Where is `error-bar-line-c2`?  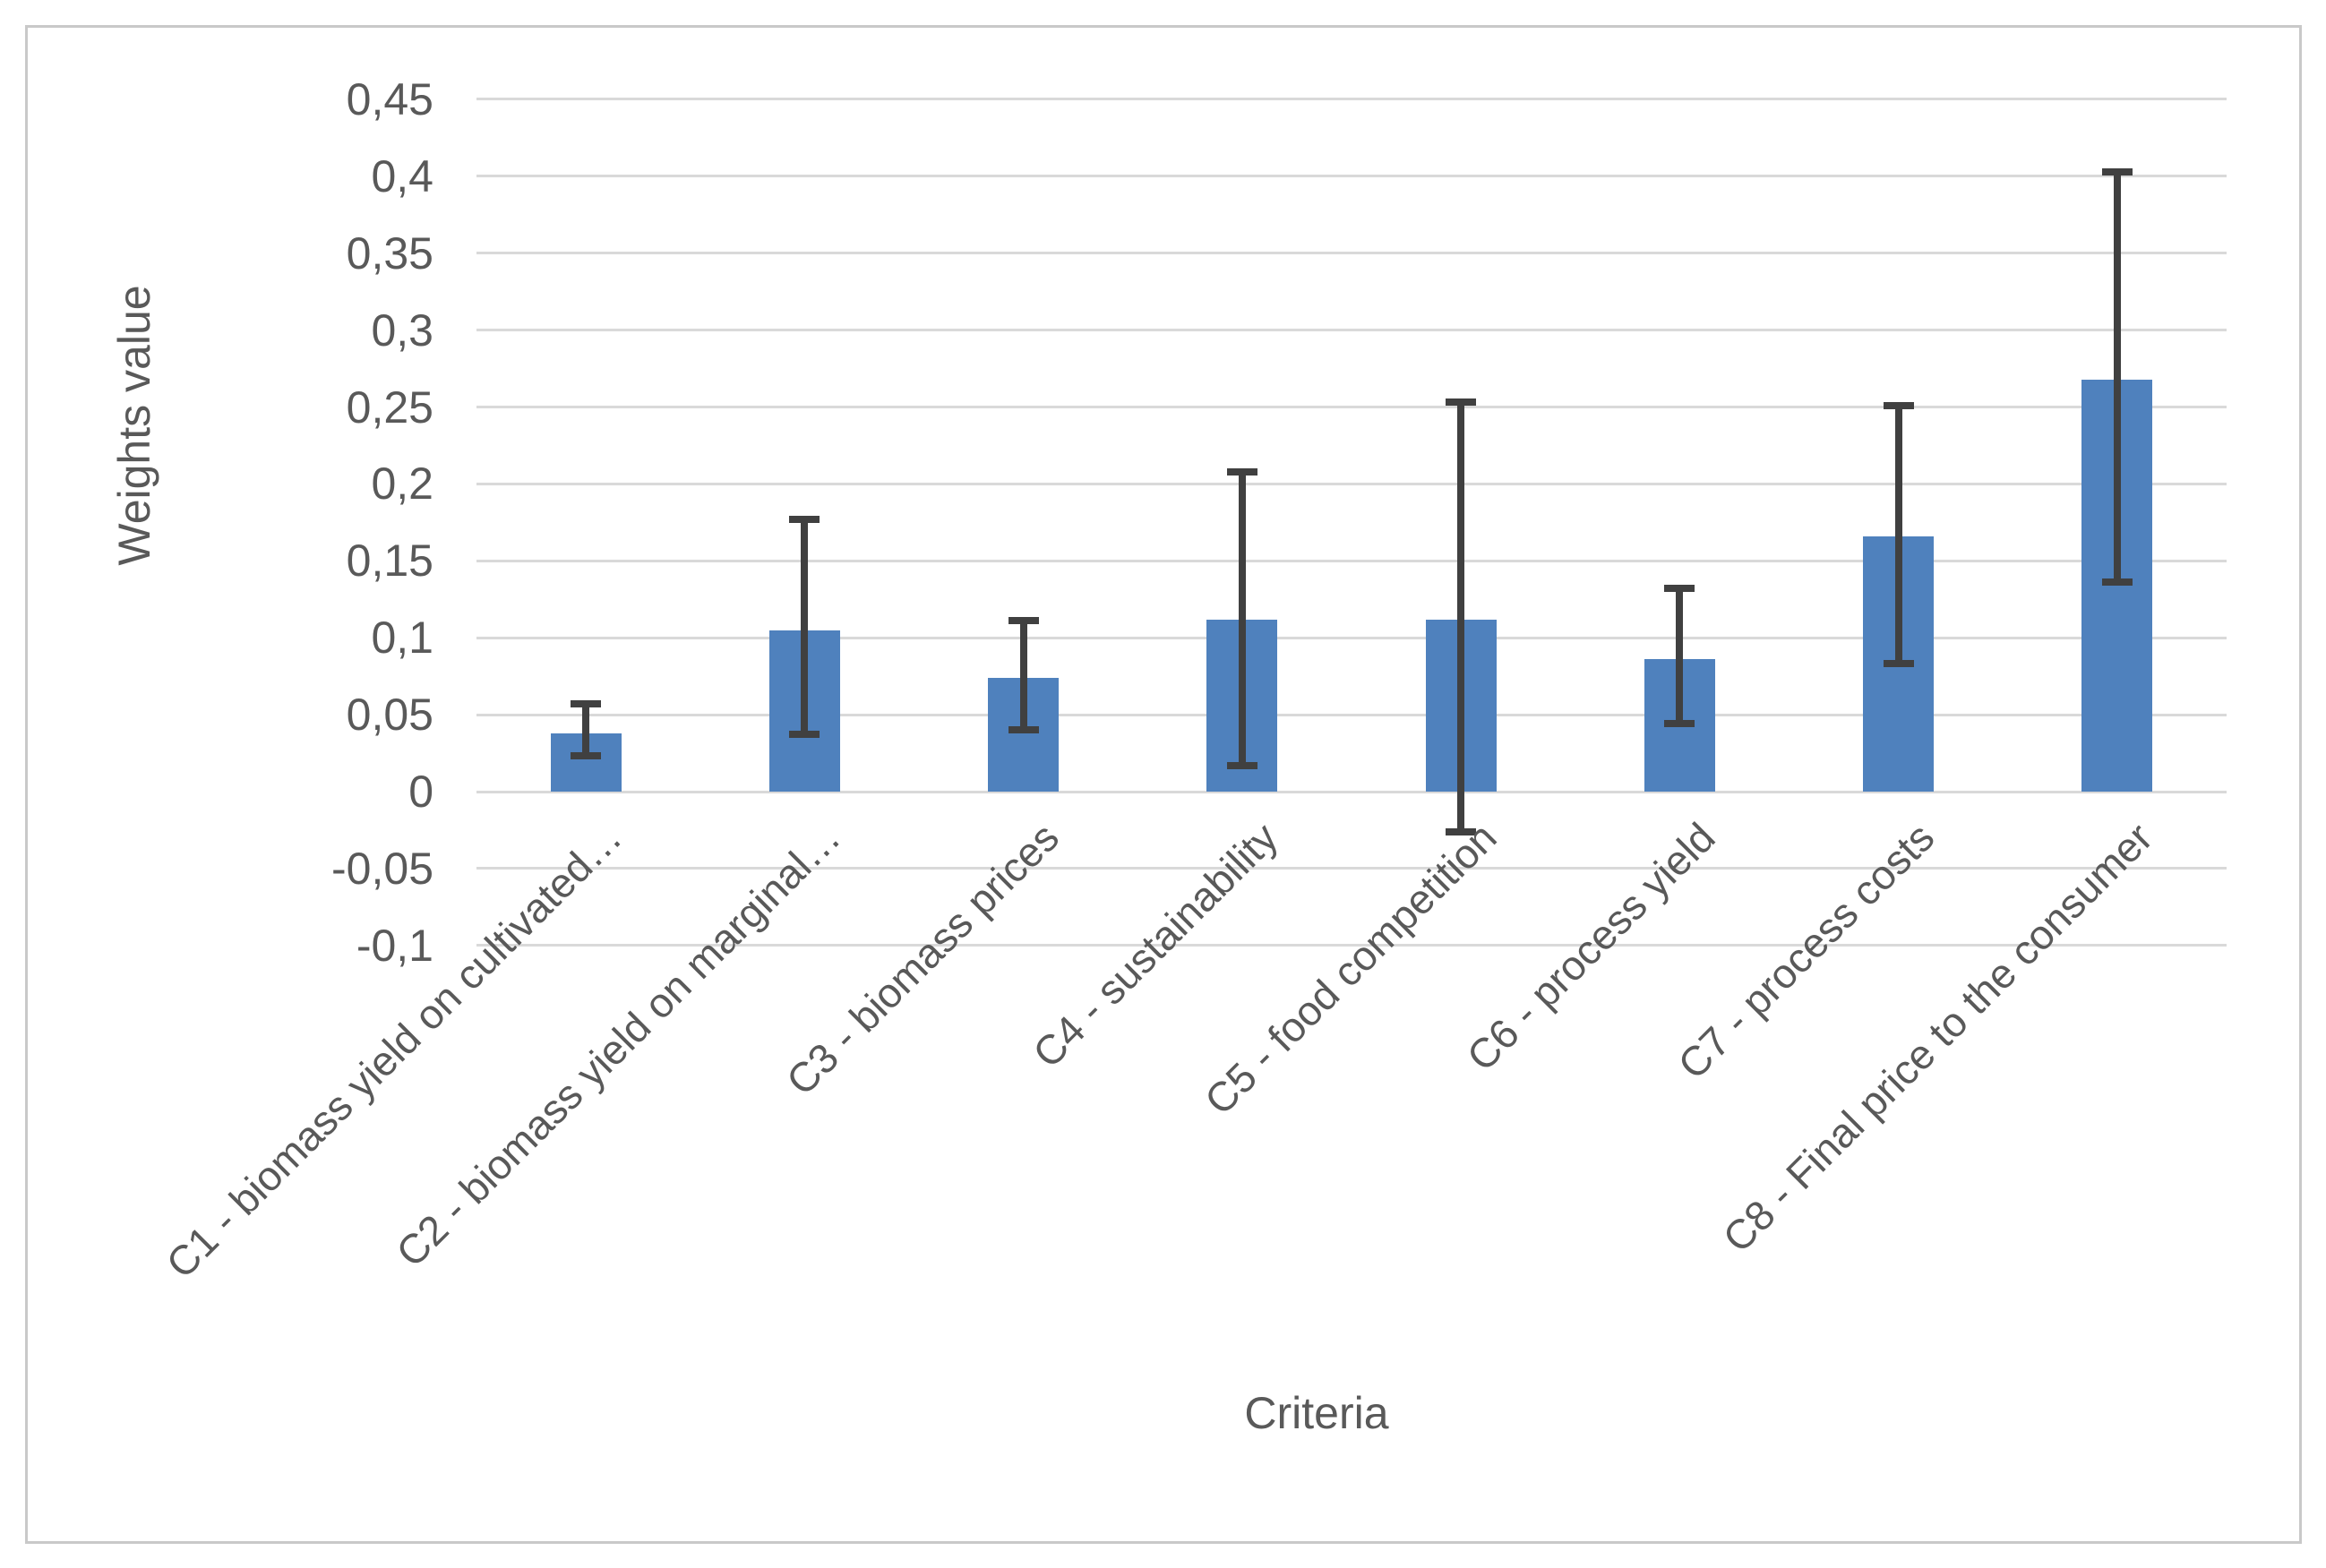 error-bar-line-c2 is located at coordinates (805, 627).